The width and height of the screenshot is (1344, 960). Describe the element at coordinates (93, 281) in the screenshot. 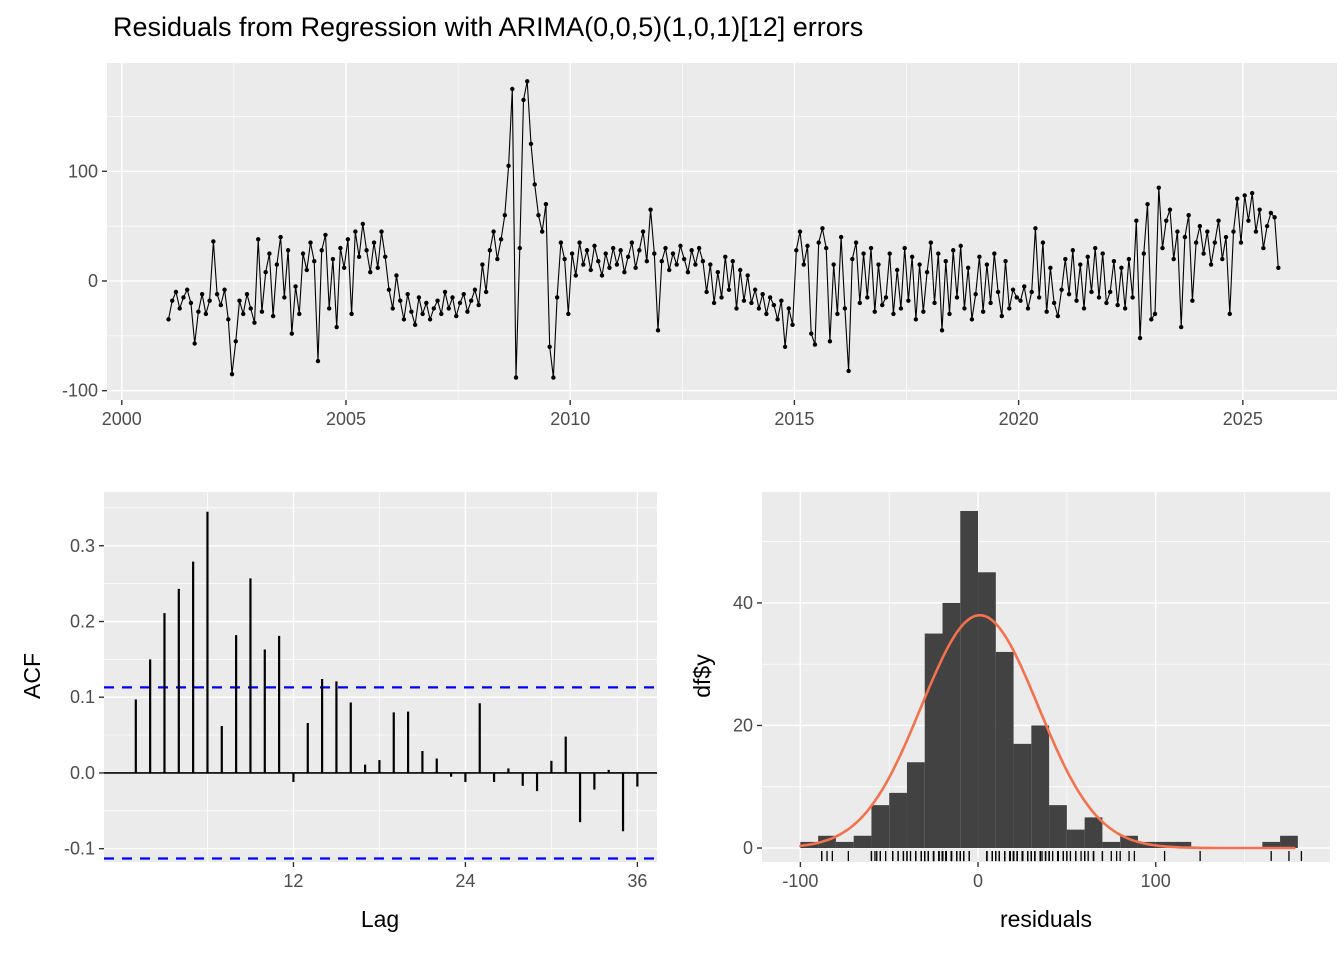

I see `y-tick-label: 0` at that location.